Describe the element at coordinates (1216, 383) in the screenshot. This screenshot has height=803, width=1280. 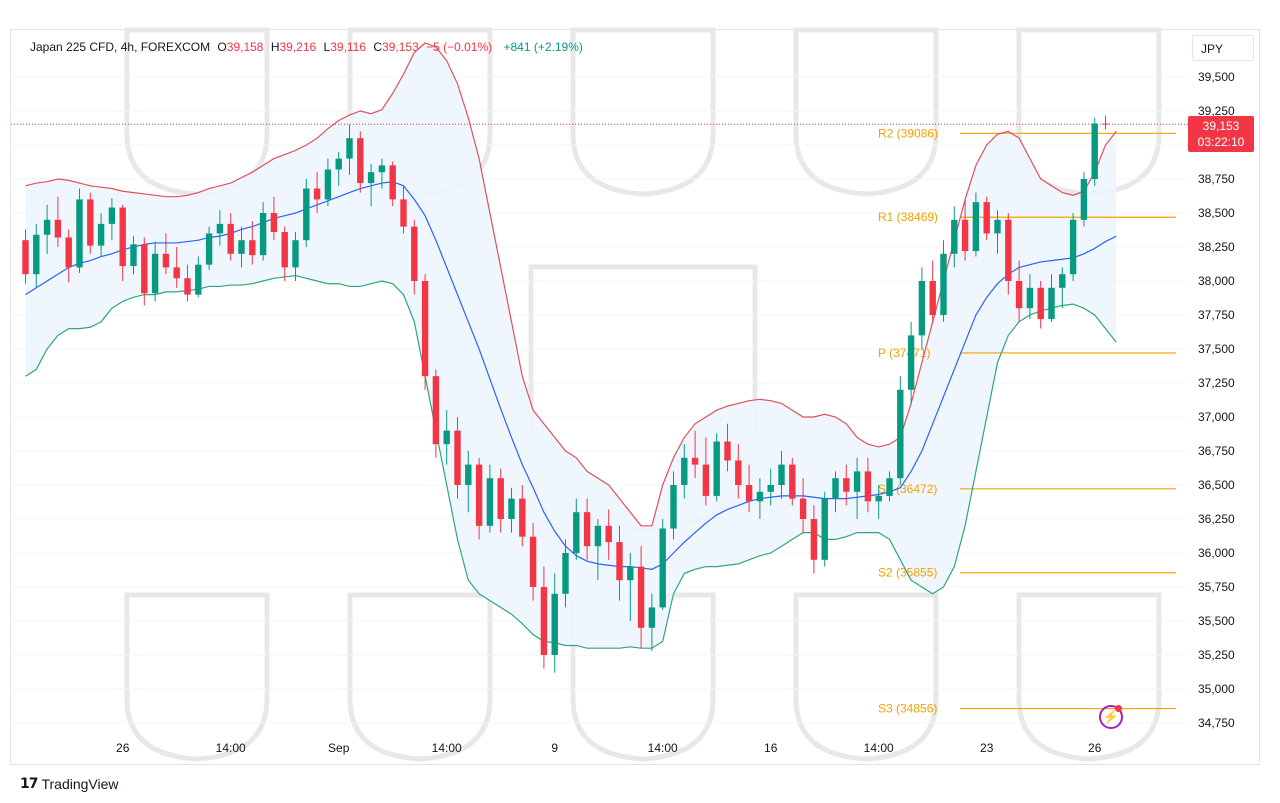
I see `y-tick-label: 37,250` at that location.